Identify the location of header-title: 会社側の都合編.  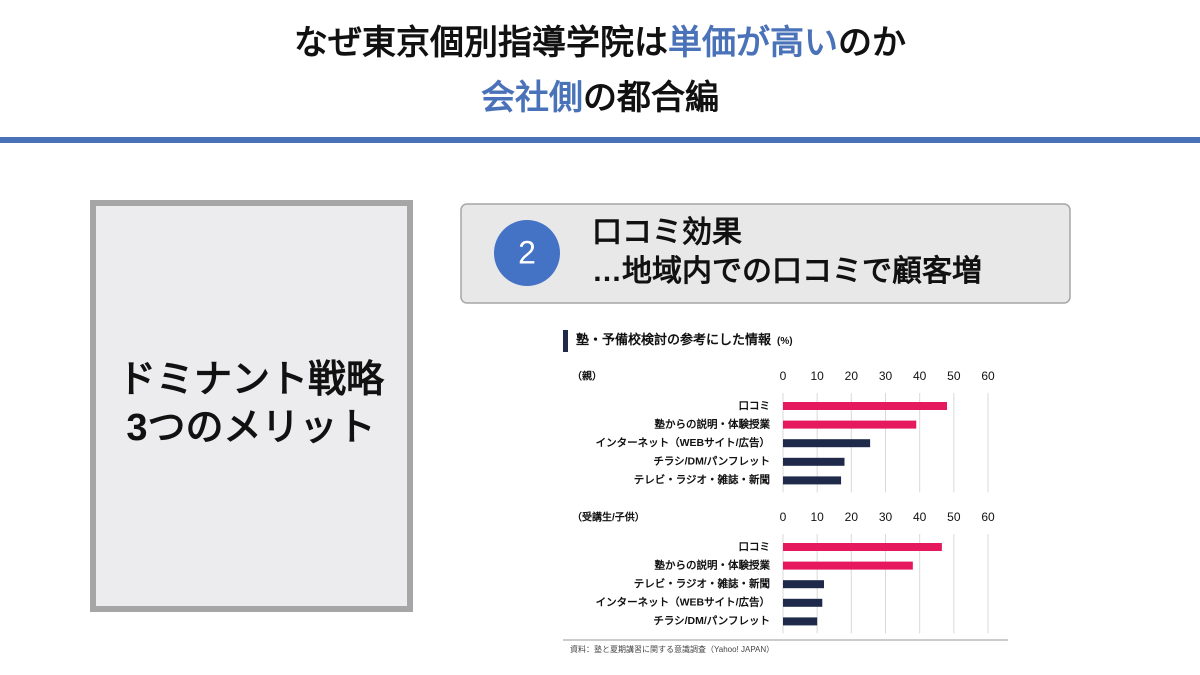
(600, 98).